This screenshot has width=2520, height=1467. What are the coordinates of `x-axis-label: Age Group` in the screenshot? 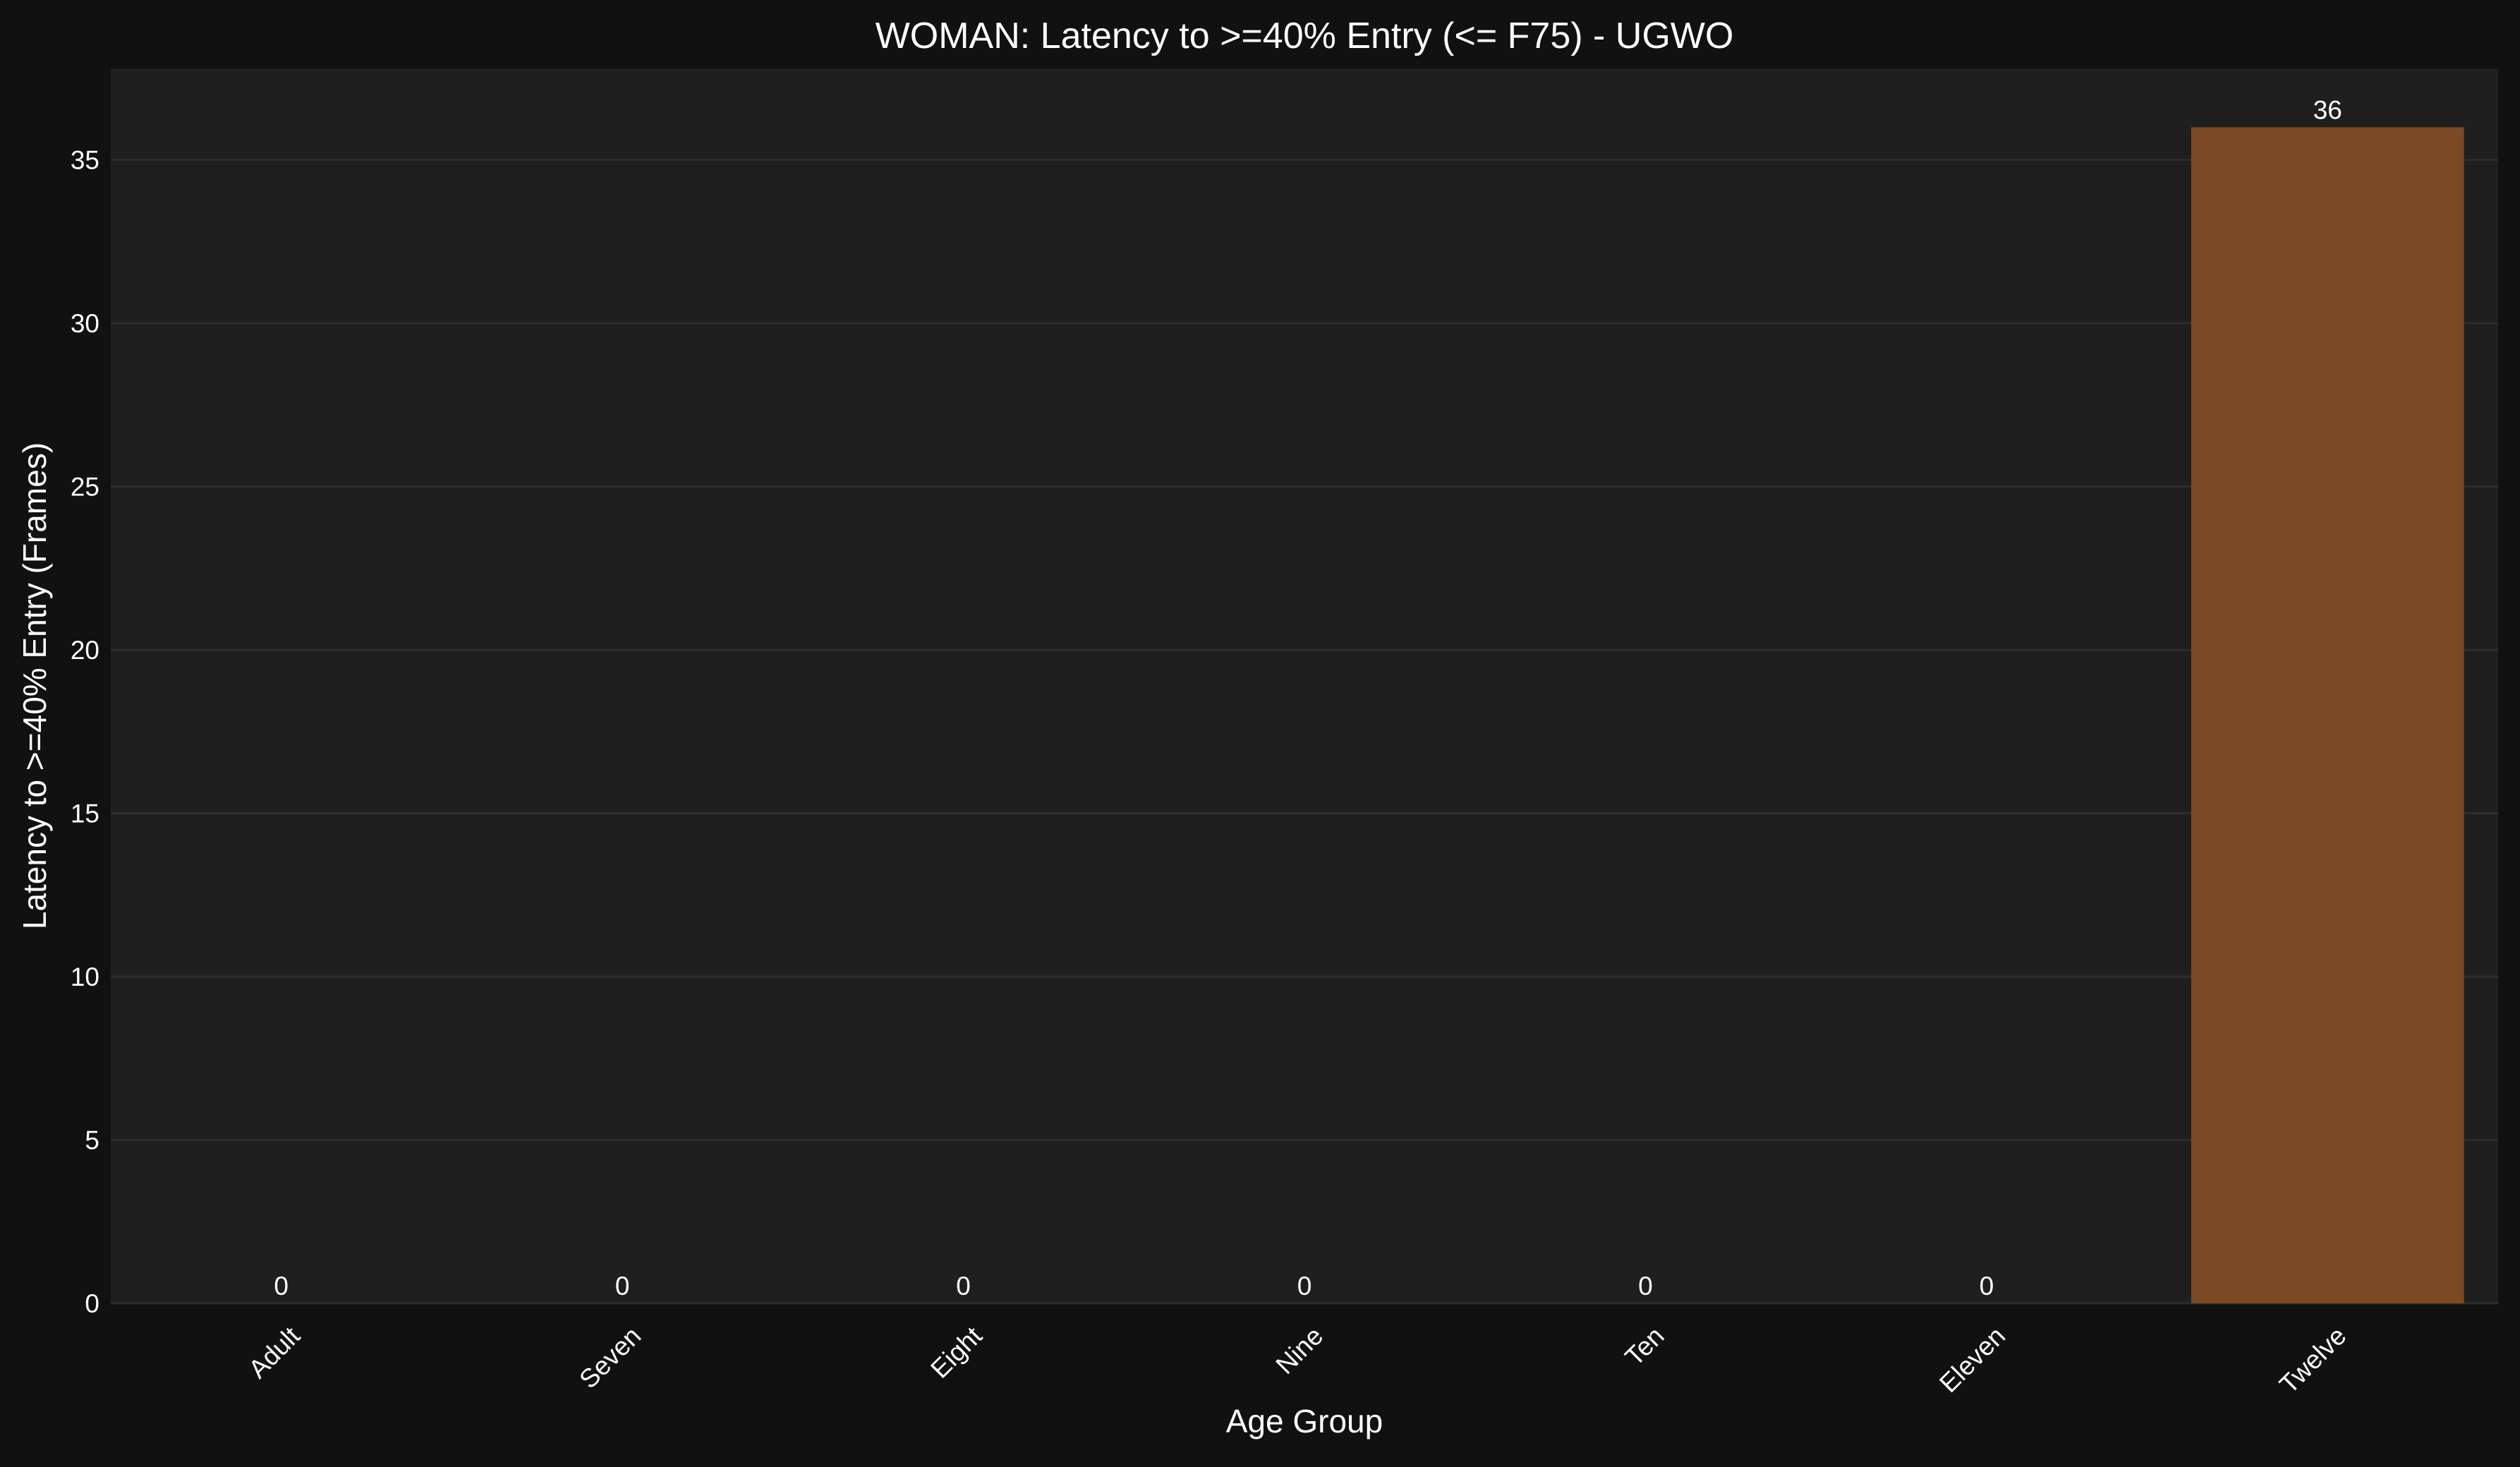 It's located at (1304, 1421).